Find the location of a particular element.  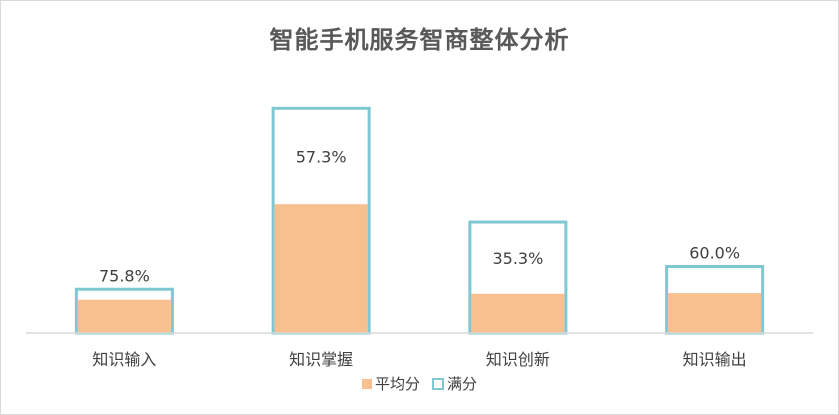

x-tick-label-0: 知识输入 is located at coordinates (124, 359).